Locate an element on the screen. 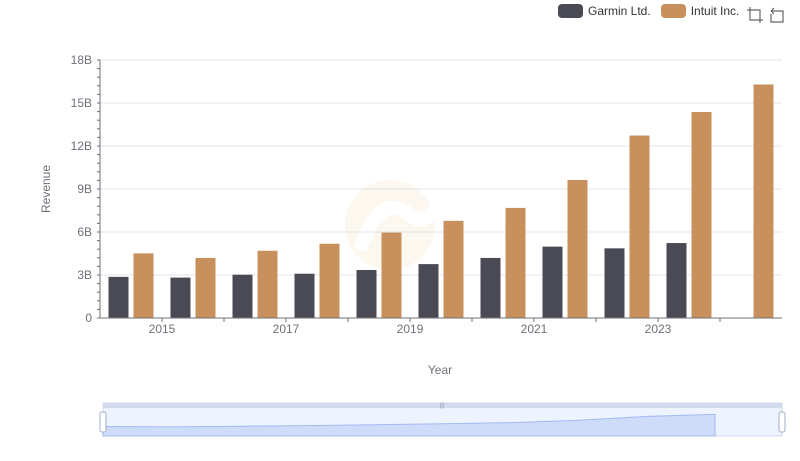  legend-item-intuit: Intuit Inc. is located at coordinates (700, 11).